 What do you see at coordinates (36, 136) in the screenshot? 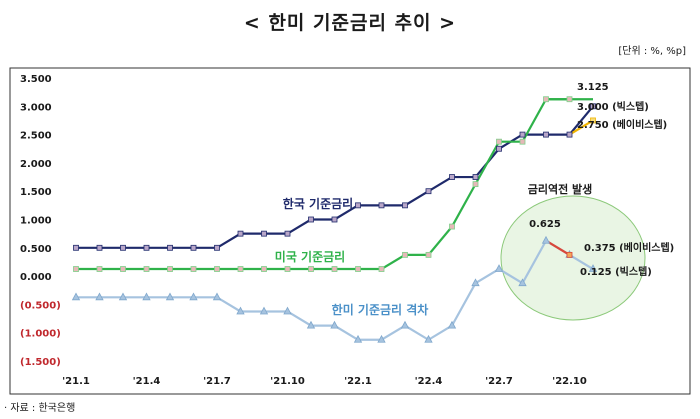
I see `y-tick-label: 2.500` at bounding box center [36, 136].